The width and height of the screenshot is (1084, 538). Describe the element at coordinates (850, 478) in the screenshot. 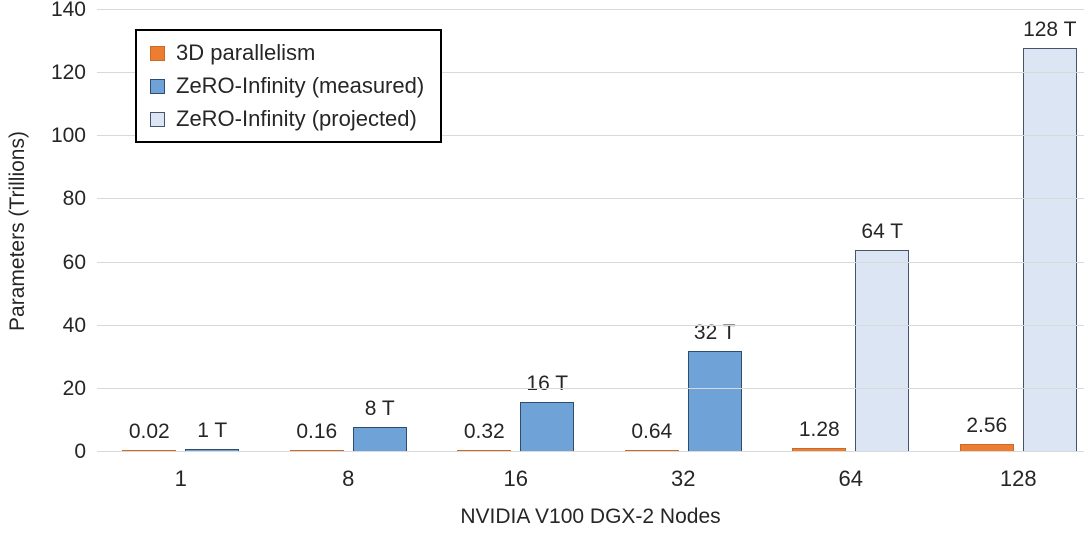

I see `x-tick-label-64: 64` at that location.